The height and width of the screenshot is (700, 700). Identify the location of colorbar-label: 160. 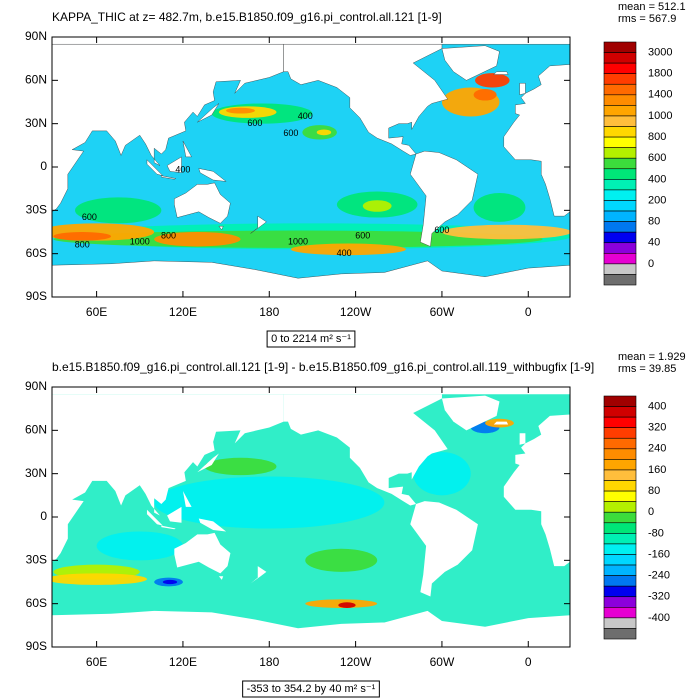
(657, 470).